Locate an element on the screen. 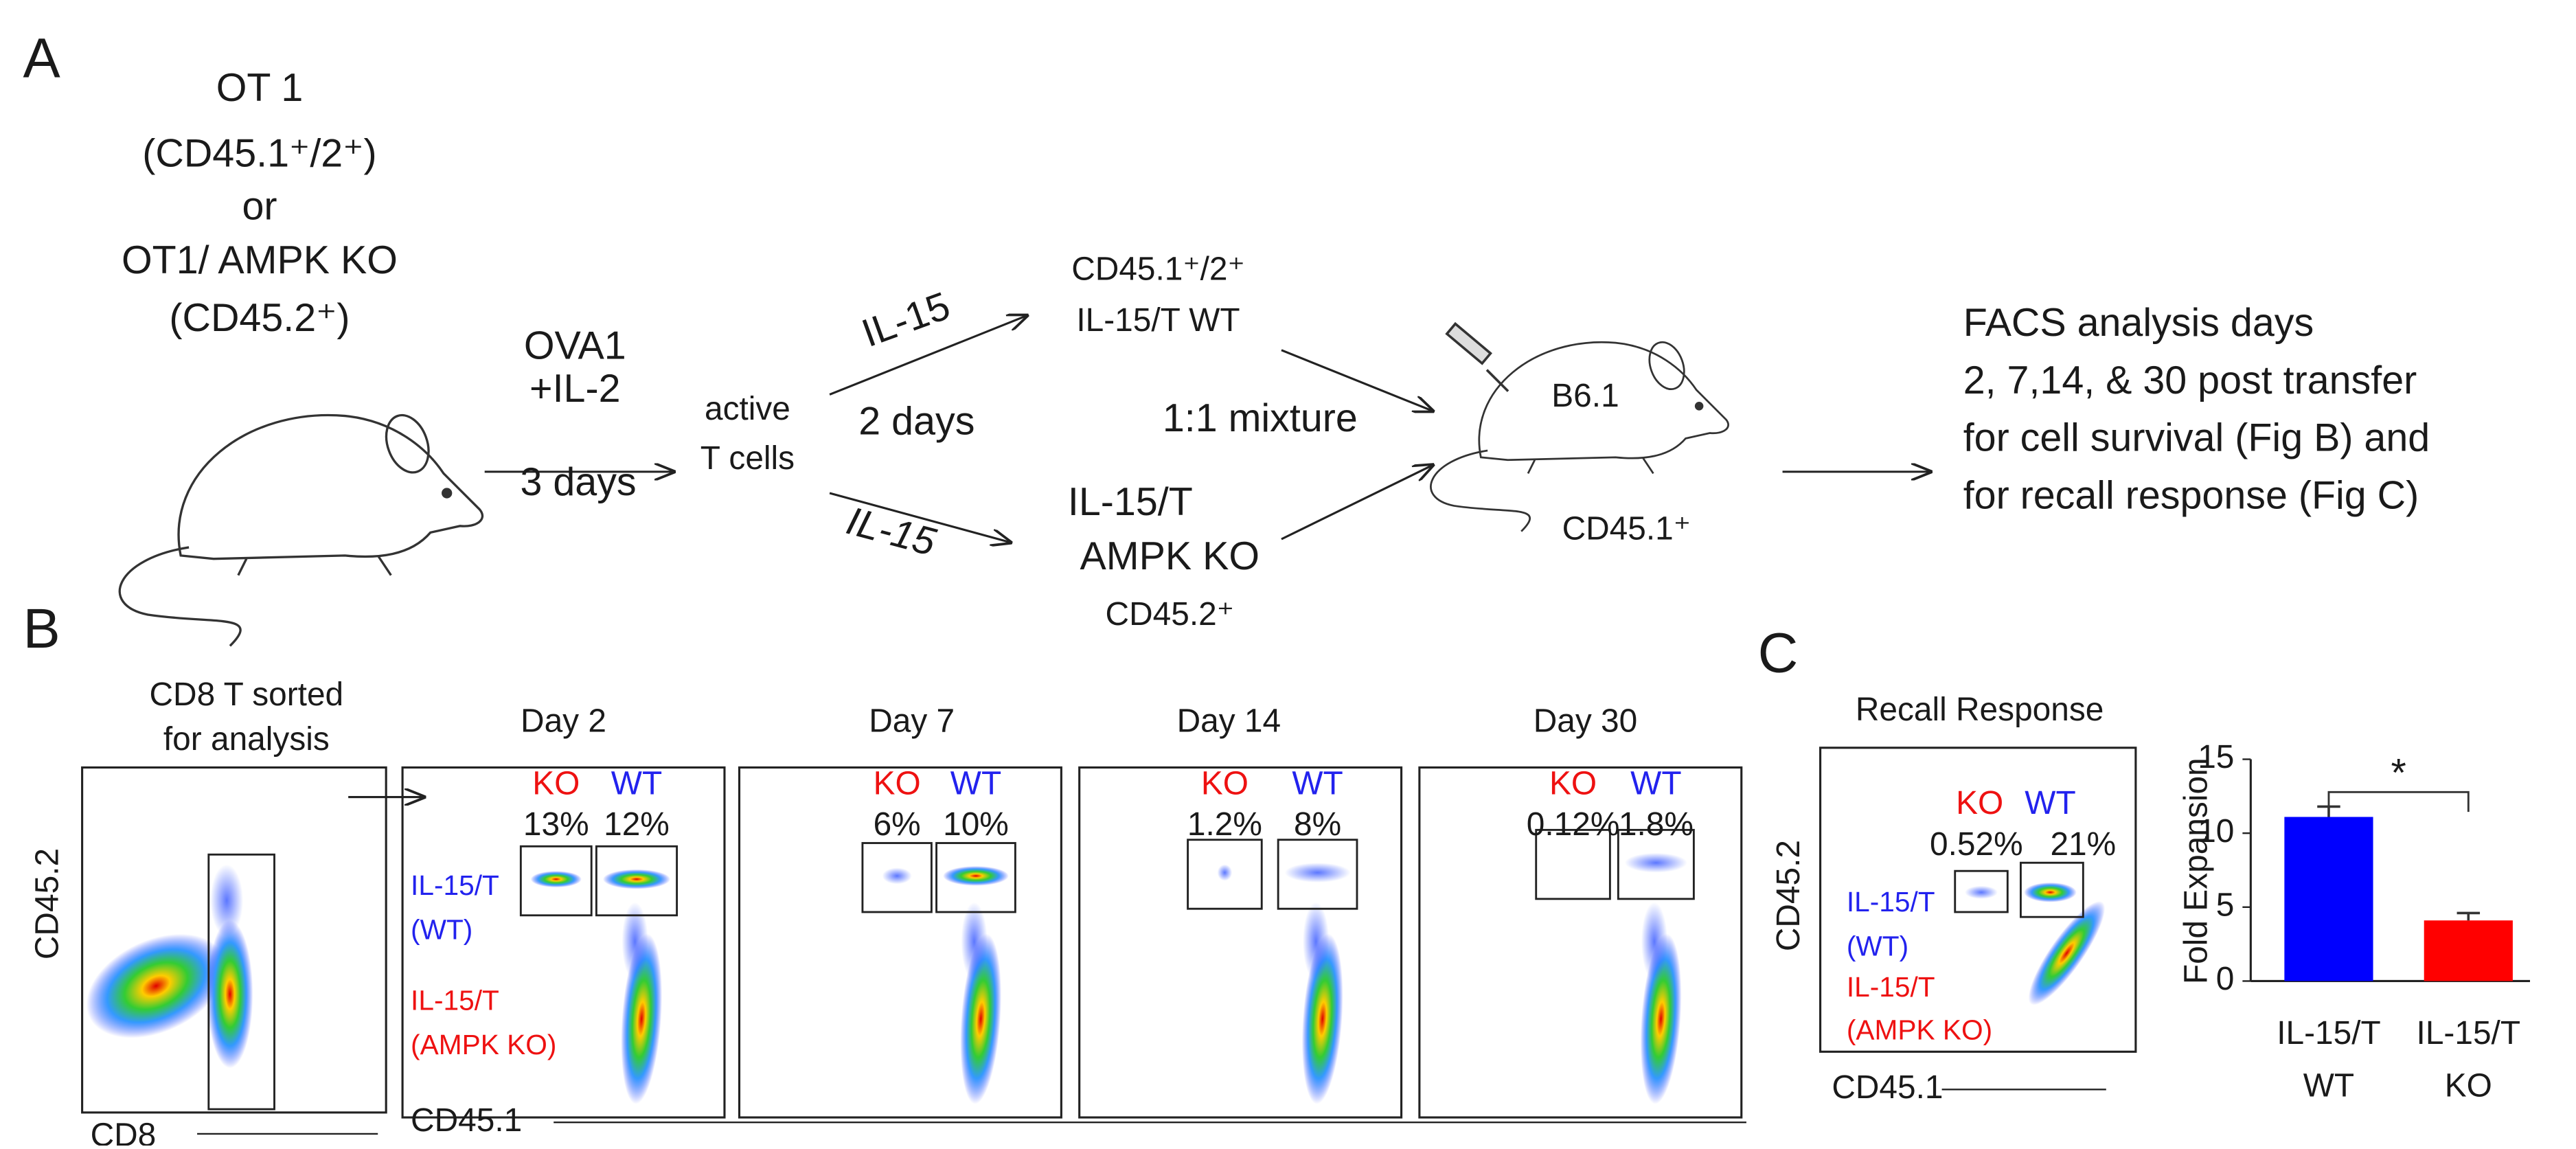 The image size is (2576, 1149). analysis-text: for recall response (Fig C) is located at coordinates (2191, 495).